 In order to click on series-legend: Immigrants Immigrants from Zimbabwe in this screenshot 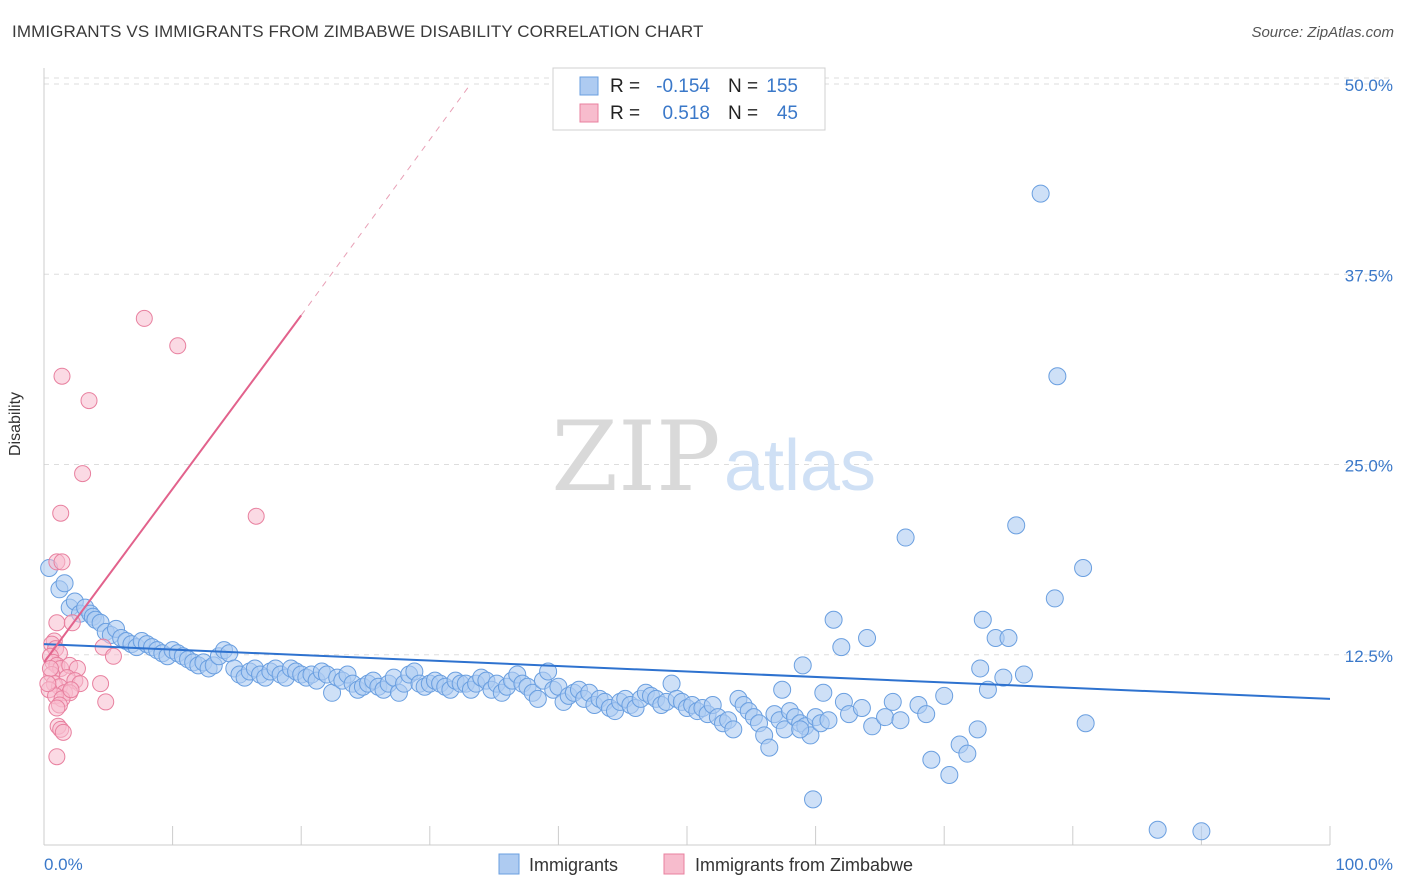, I will do `click(705, 864)`.